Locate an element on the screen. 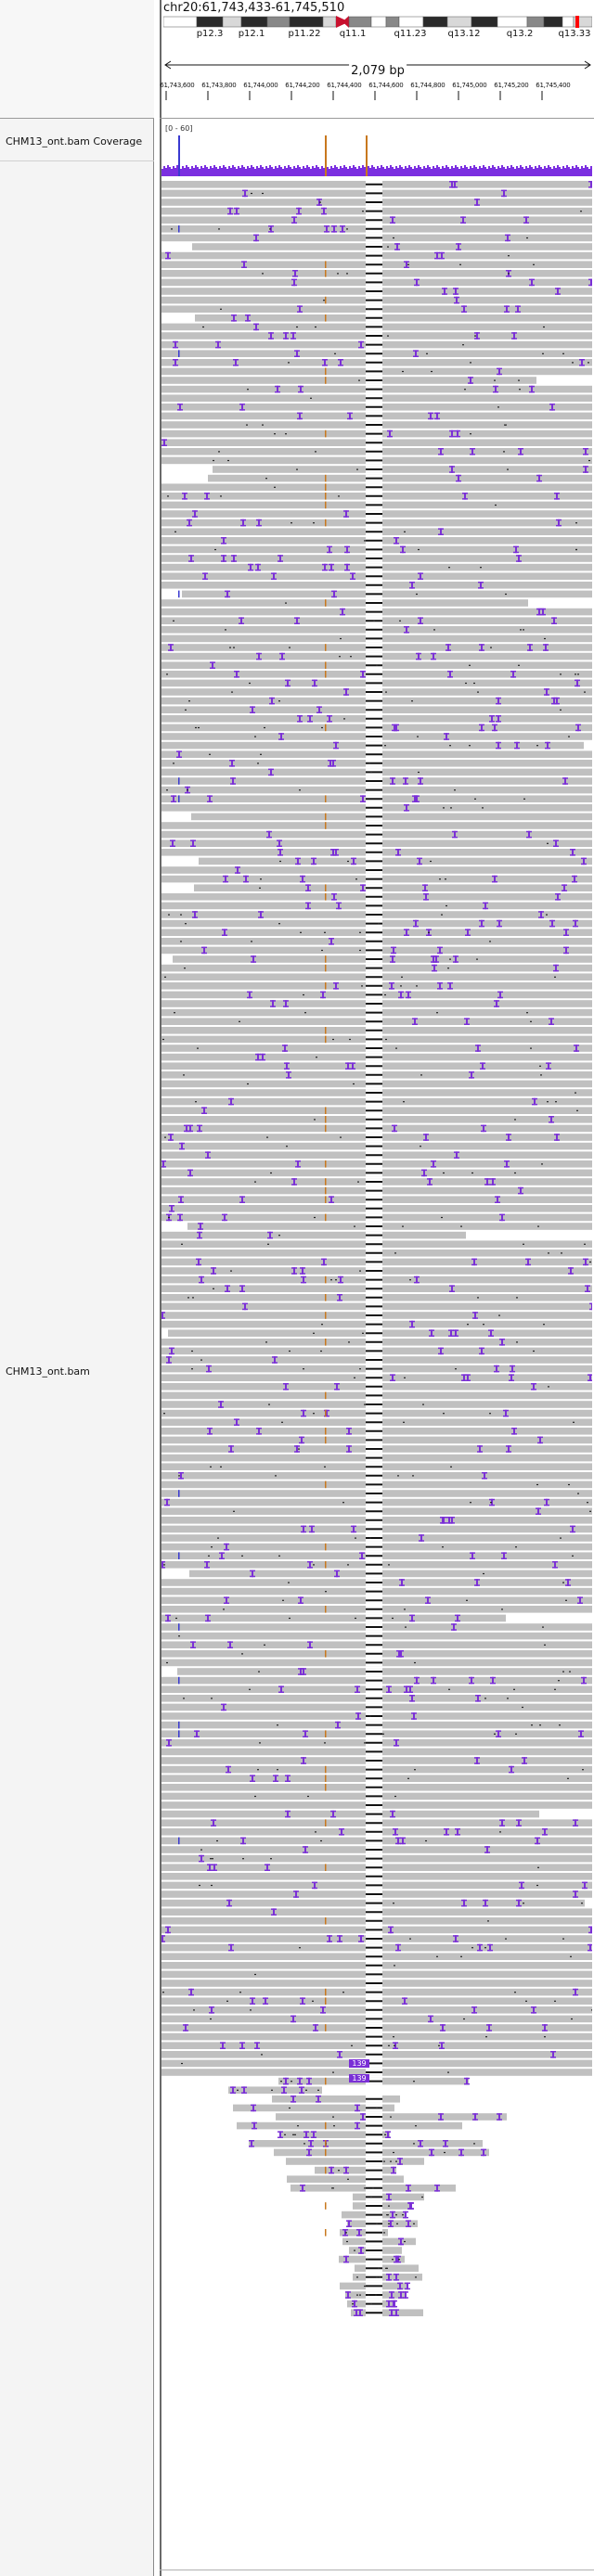 This screenshot has width=594, height=2576. coverage-track-name-box: CHM13_ont.bam Coverage is located at coordinates (77, 144).